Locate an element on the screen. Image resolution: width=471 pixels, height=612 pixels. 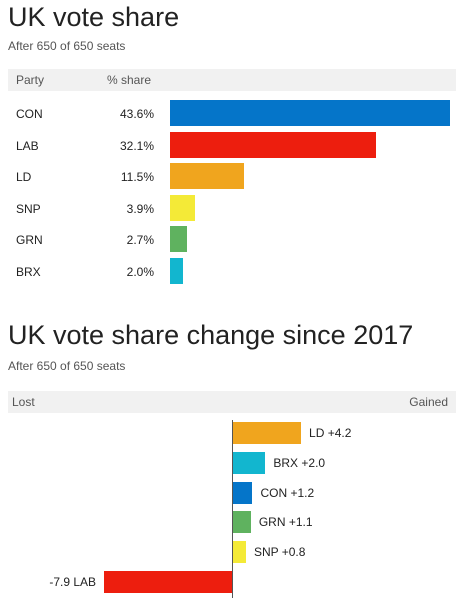
share-row: GRN 2.7% is located at coordinates (232, 240).